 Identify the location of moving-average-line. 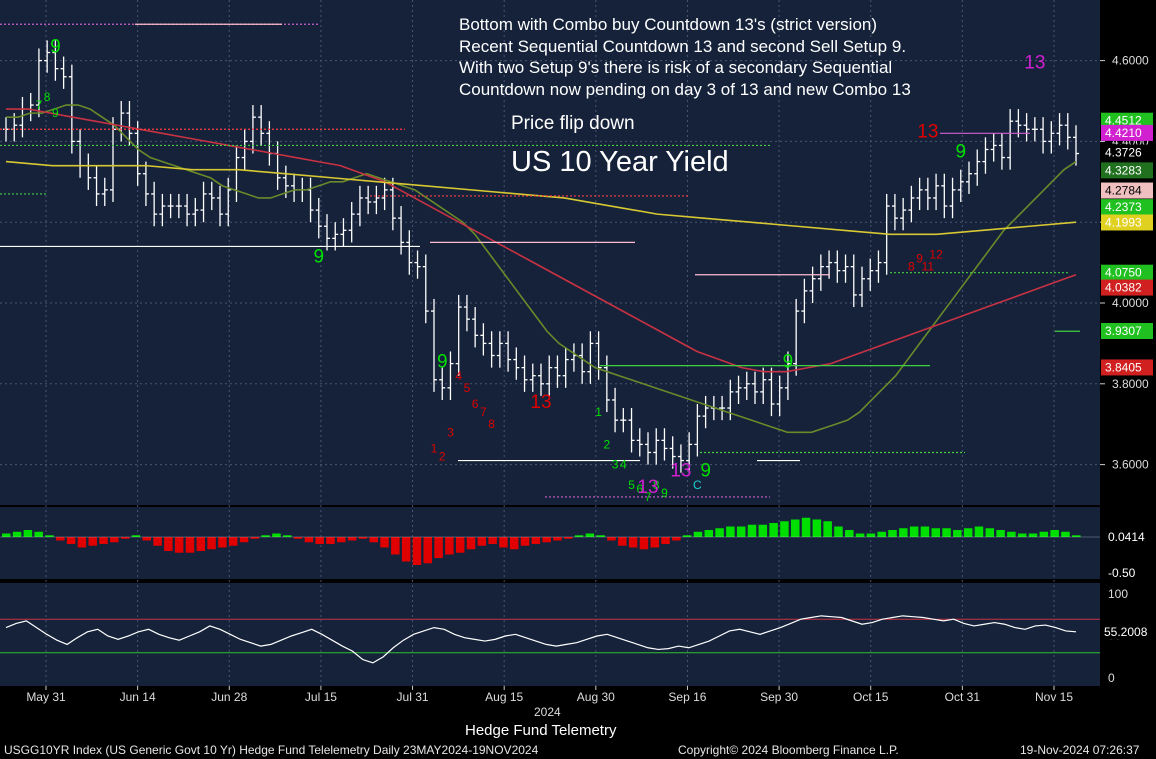
(541, 198).